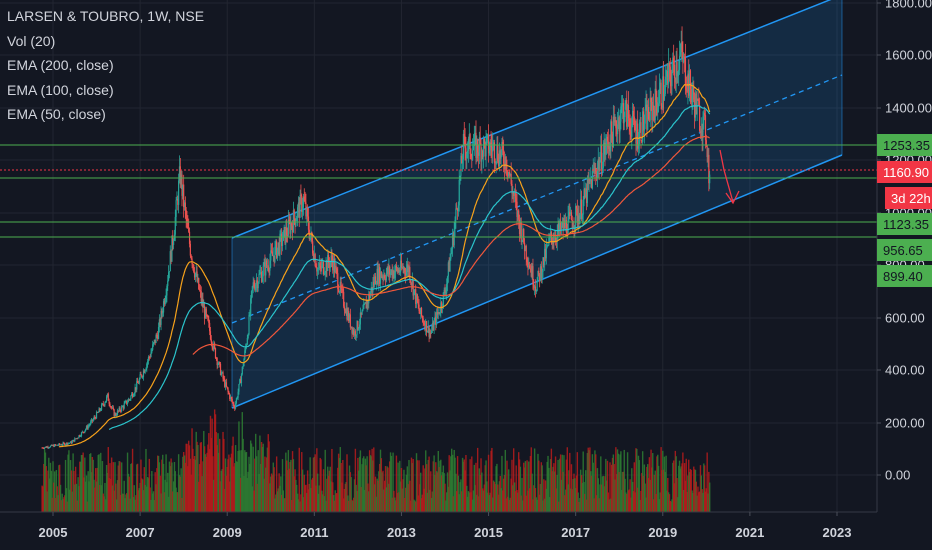 This screenshot has width=932, height=550. Describe the element at coordinates (60, 89) in the screenshot. I see `legend-ema100: EMA (100, close)` at that location.